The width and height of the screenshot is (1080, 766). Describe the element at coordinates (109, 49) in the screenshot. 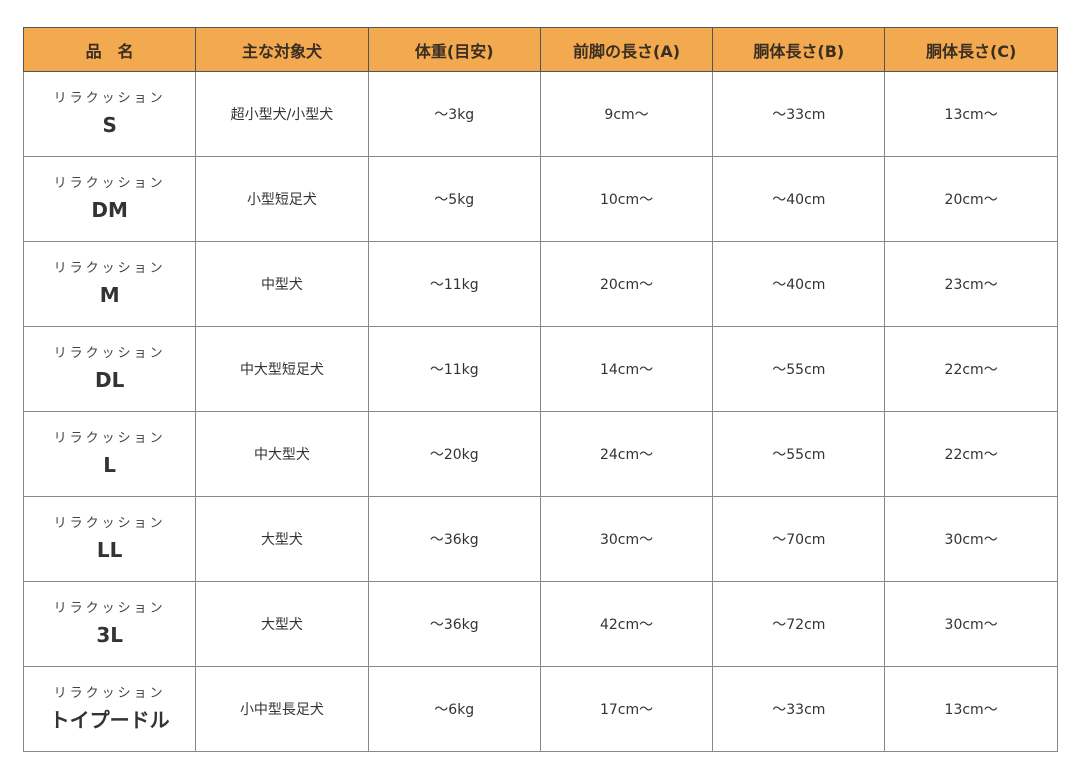

I see `header-name: 品 名` at that location.